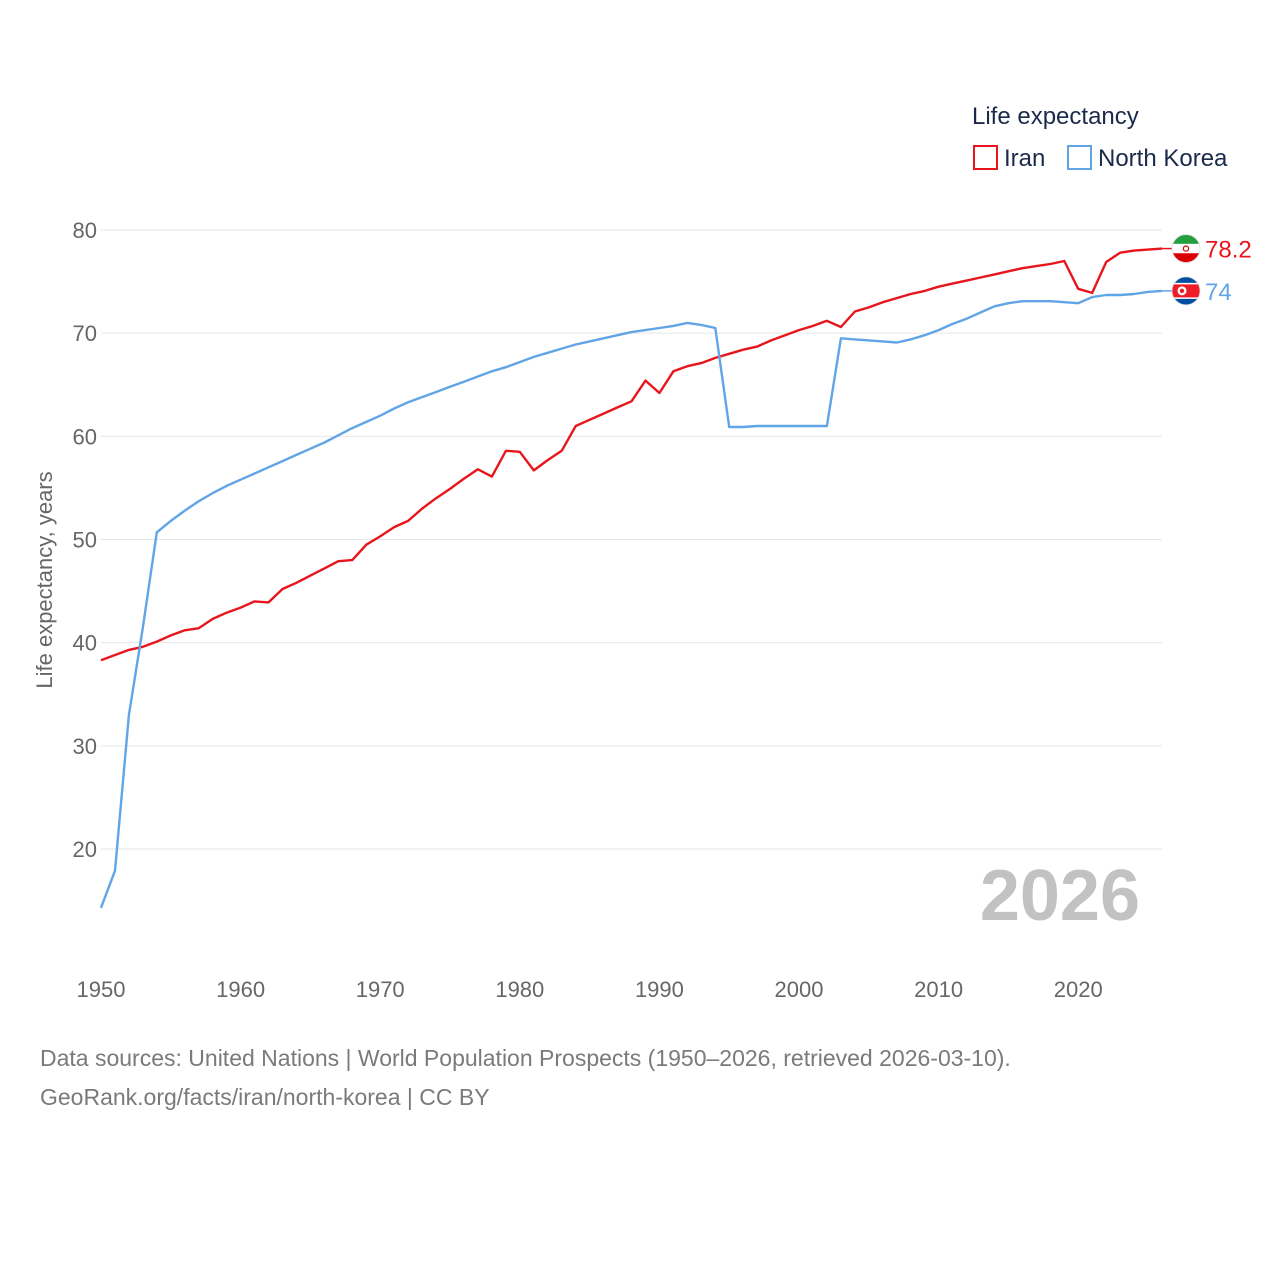 The width and height of the screenshot is (1280, 1280). Describe the element at coordinates (1228, 250) in the screenshot. I see `end-value-label-iran: 78.2` at that location.